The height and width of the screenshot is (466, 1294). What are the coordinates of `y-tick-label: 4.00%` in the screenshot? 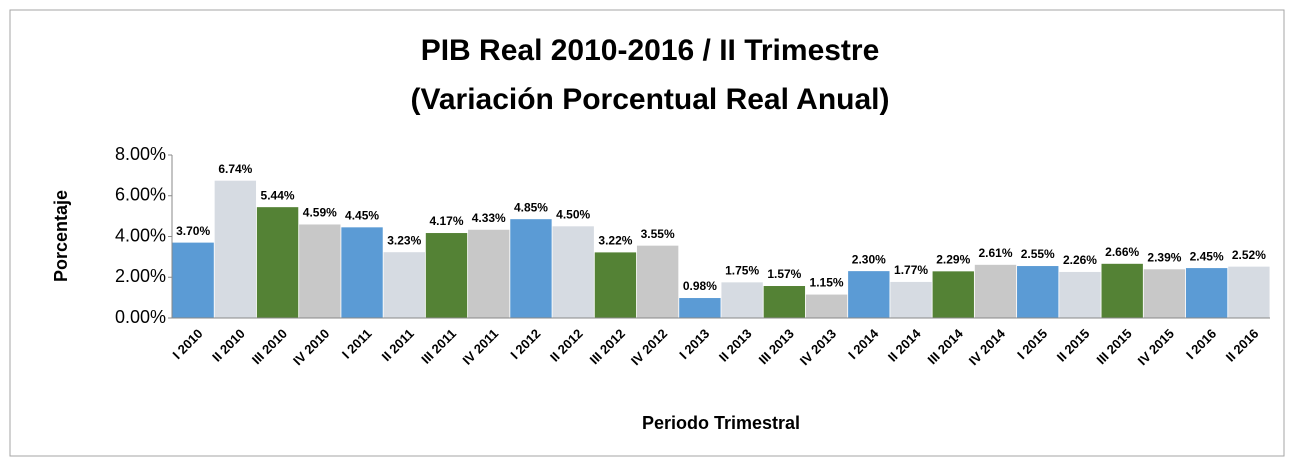 It's located at (140, 235).